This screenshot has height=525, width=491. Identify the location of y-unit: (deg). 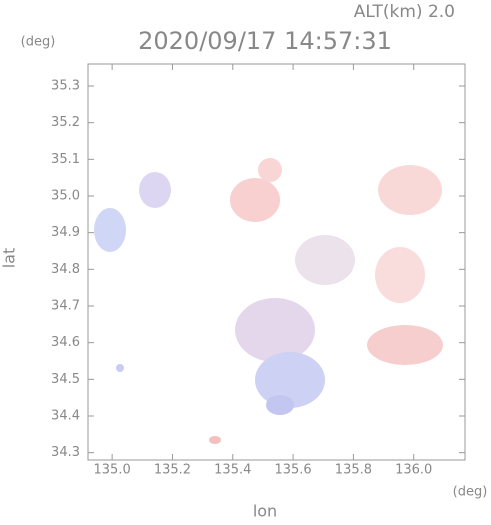
(38, 42).